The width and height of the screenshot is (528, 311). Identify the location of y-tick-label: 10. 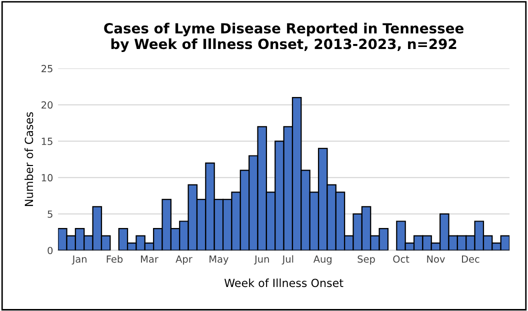
(47, 178).